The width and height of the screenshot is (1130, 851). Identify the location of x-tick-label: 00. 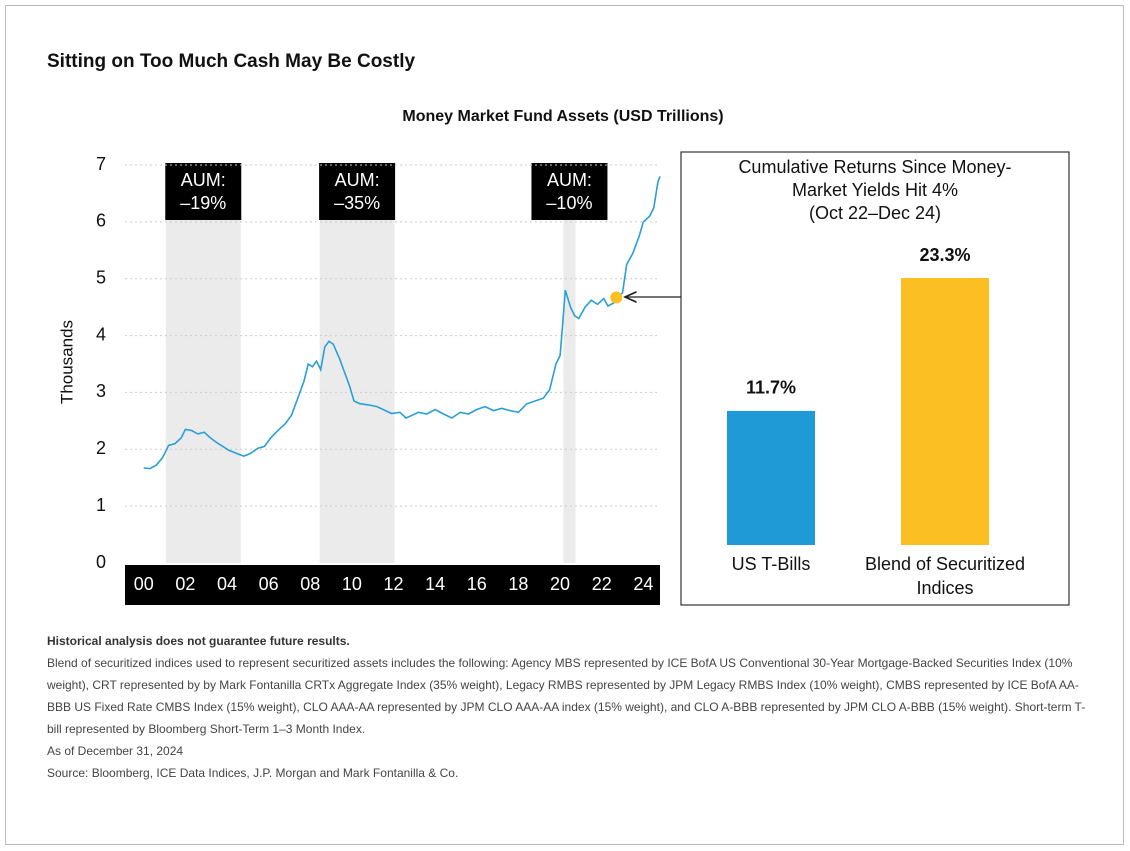
(144, 584).